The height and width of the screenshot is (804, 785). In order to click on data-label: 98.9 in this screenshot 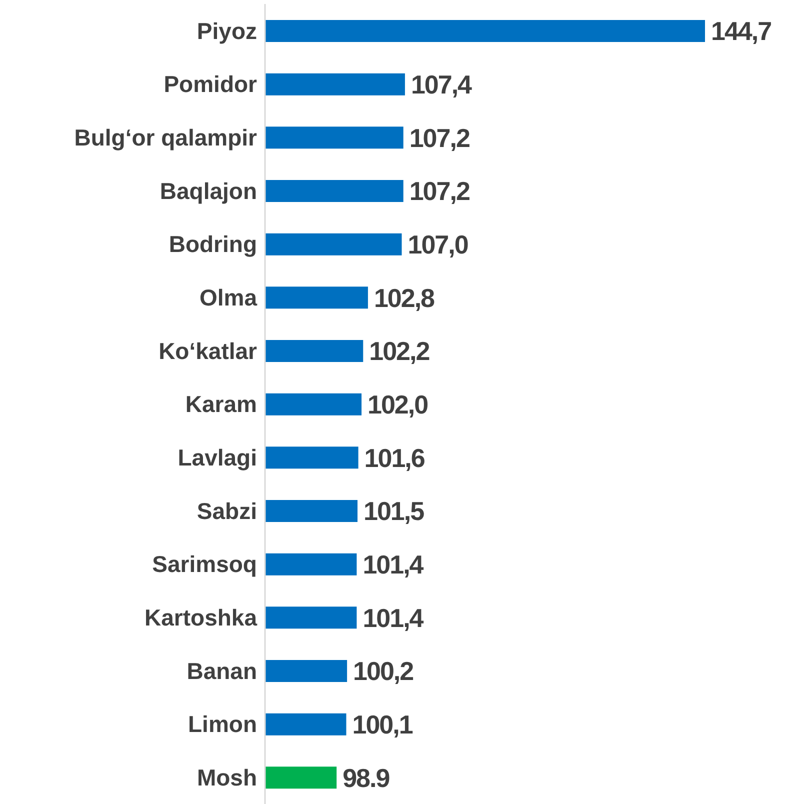, I will do `click(366, 777)`.